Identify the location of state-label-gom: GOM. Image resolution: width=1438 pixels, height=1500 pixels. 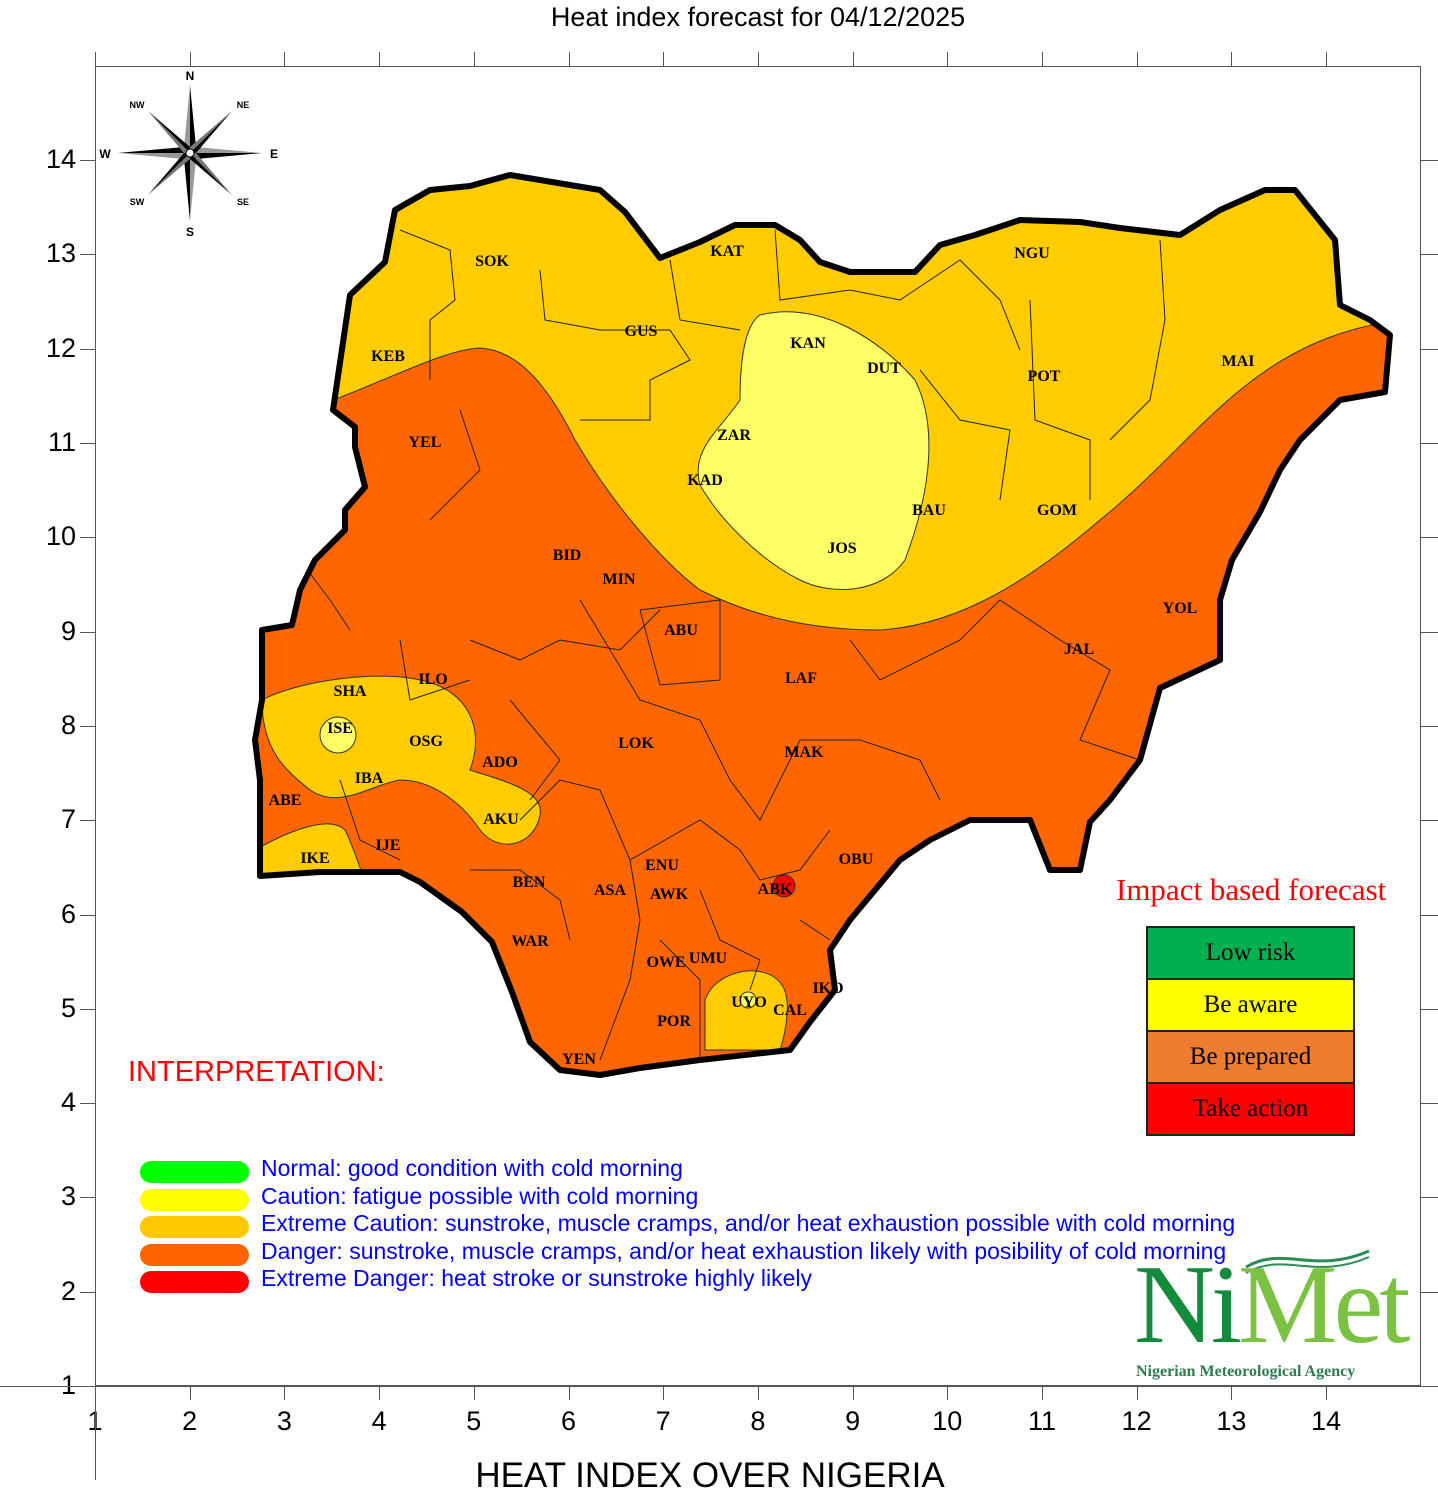
(1057, 510).